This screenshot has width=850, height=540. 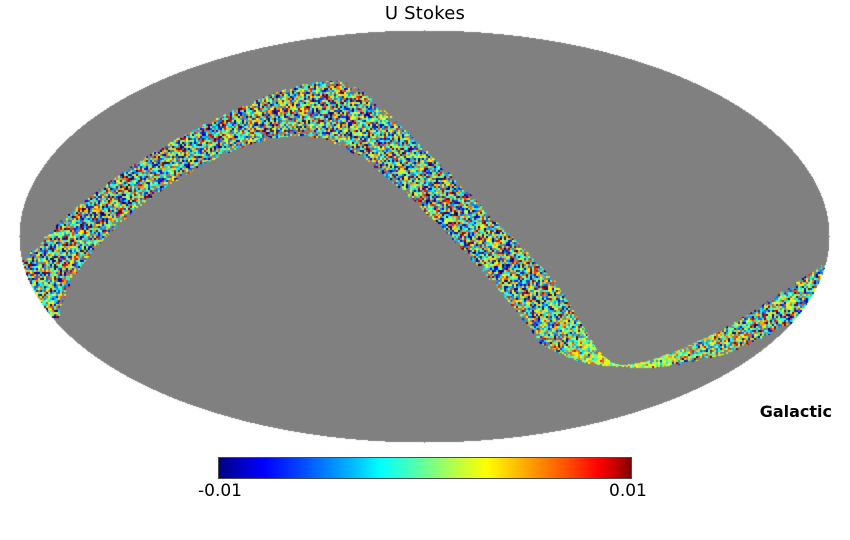 What do you see at coordinates (795, 411) in the screenshot?
I see `coordinate-system-label: Galactic` at bounding box center [795, 411].